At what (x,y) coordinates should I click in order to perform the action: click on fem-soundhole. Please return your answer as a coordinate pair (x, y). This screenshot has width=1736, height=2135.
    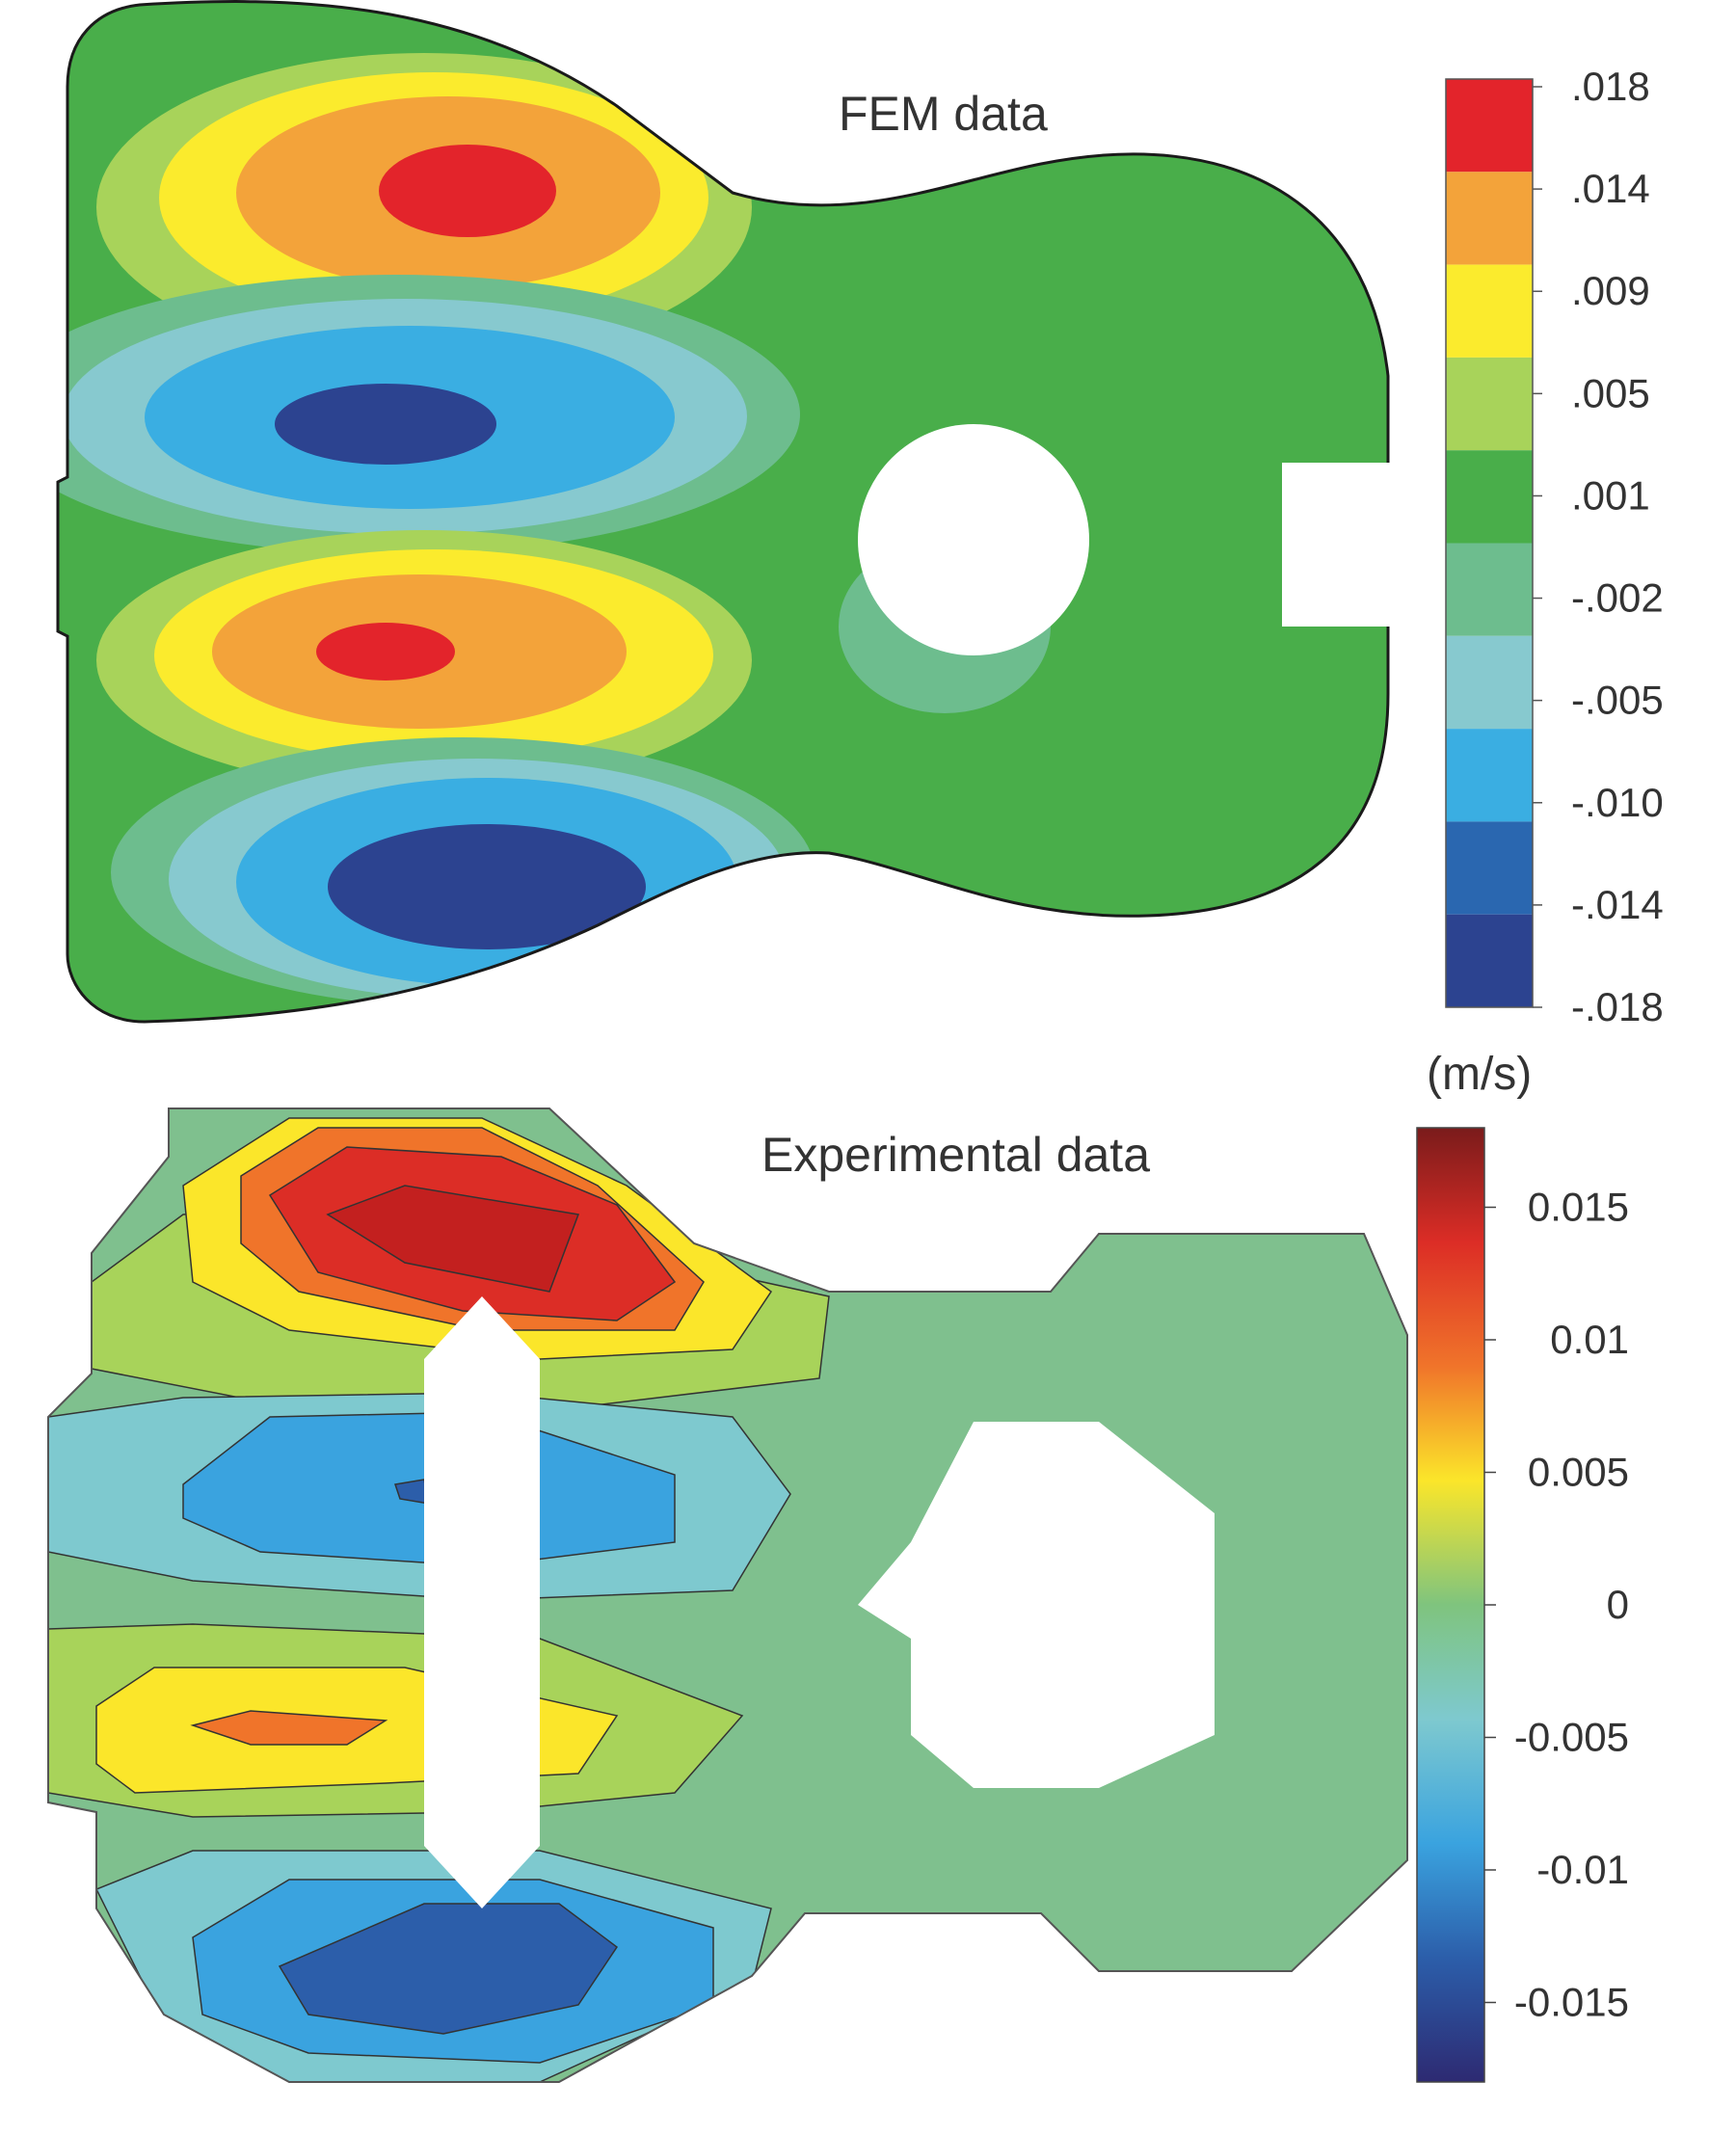
    Looking at the image, I should click on (973, 539).